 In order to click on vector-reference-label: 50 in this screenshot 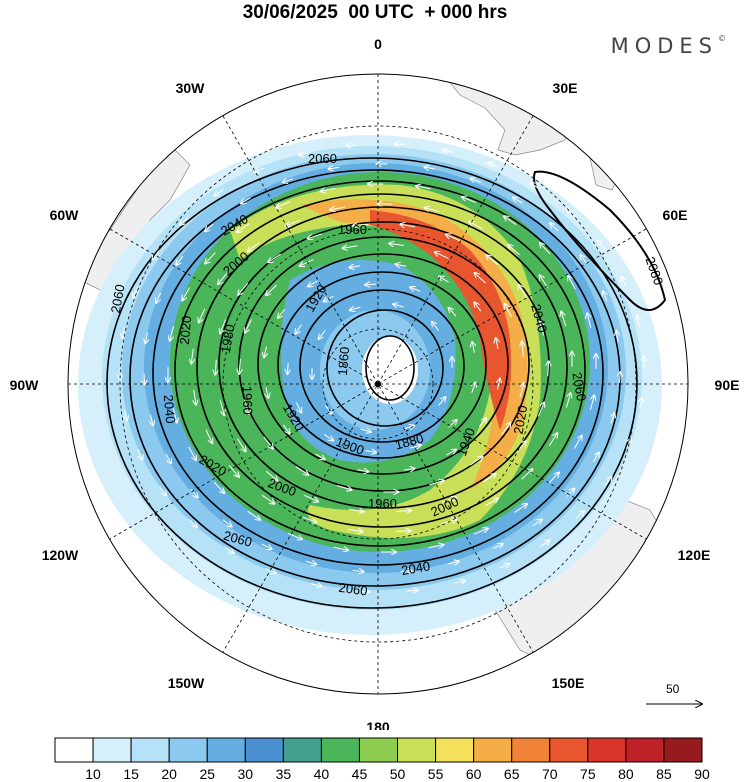, I will do `click(673, 689)`.